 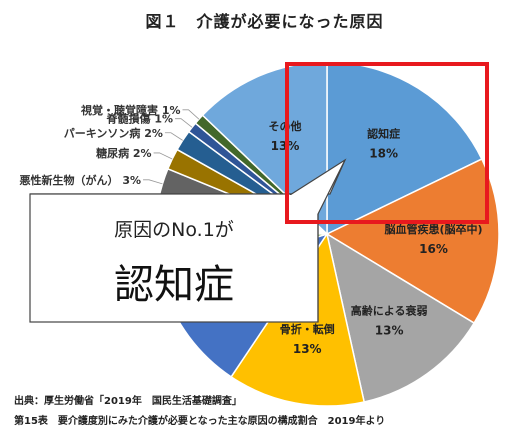 What do you see at coordinates (174, 230) in the screenshot?
I see `callout-line1: 原因のNo.1が` at bounding box center [174, 230].